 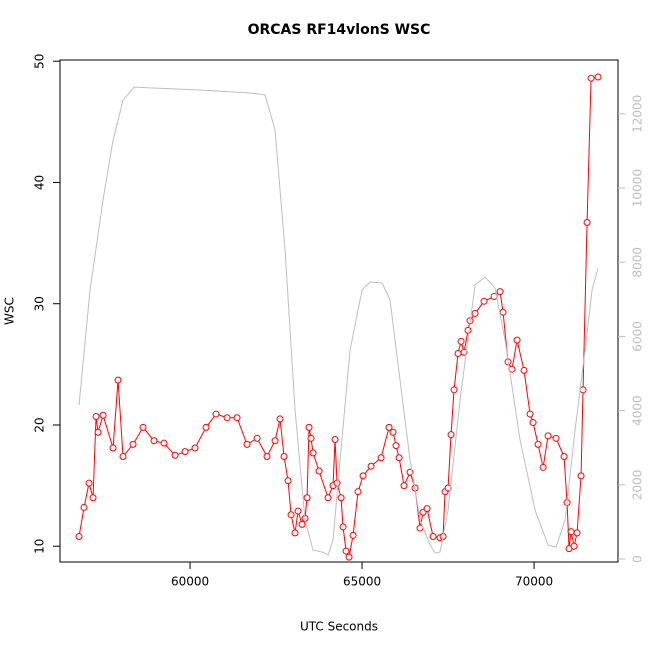 I want to click on y-tick-label: 20, so click(x=40, y=424).